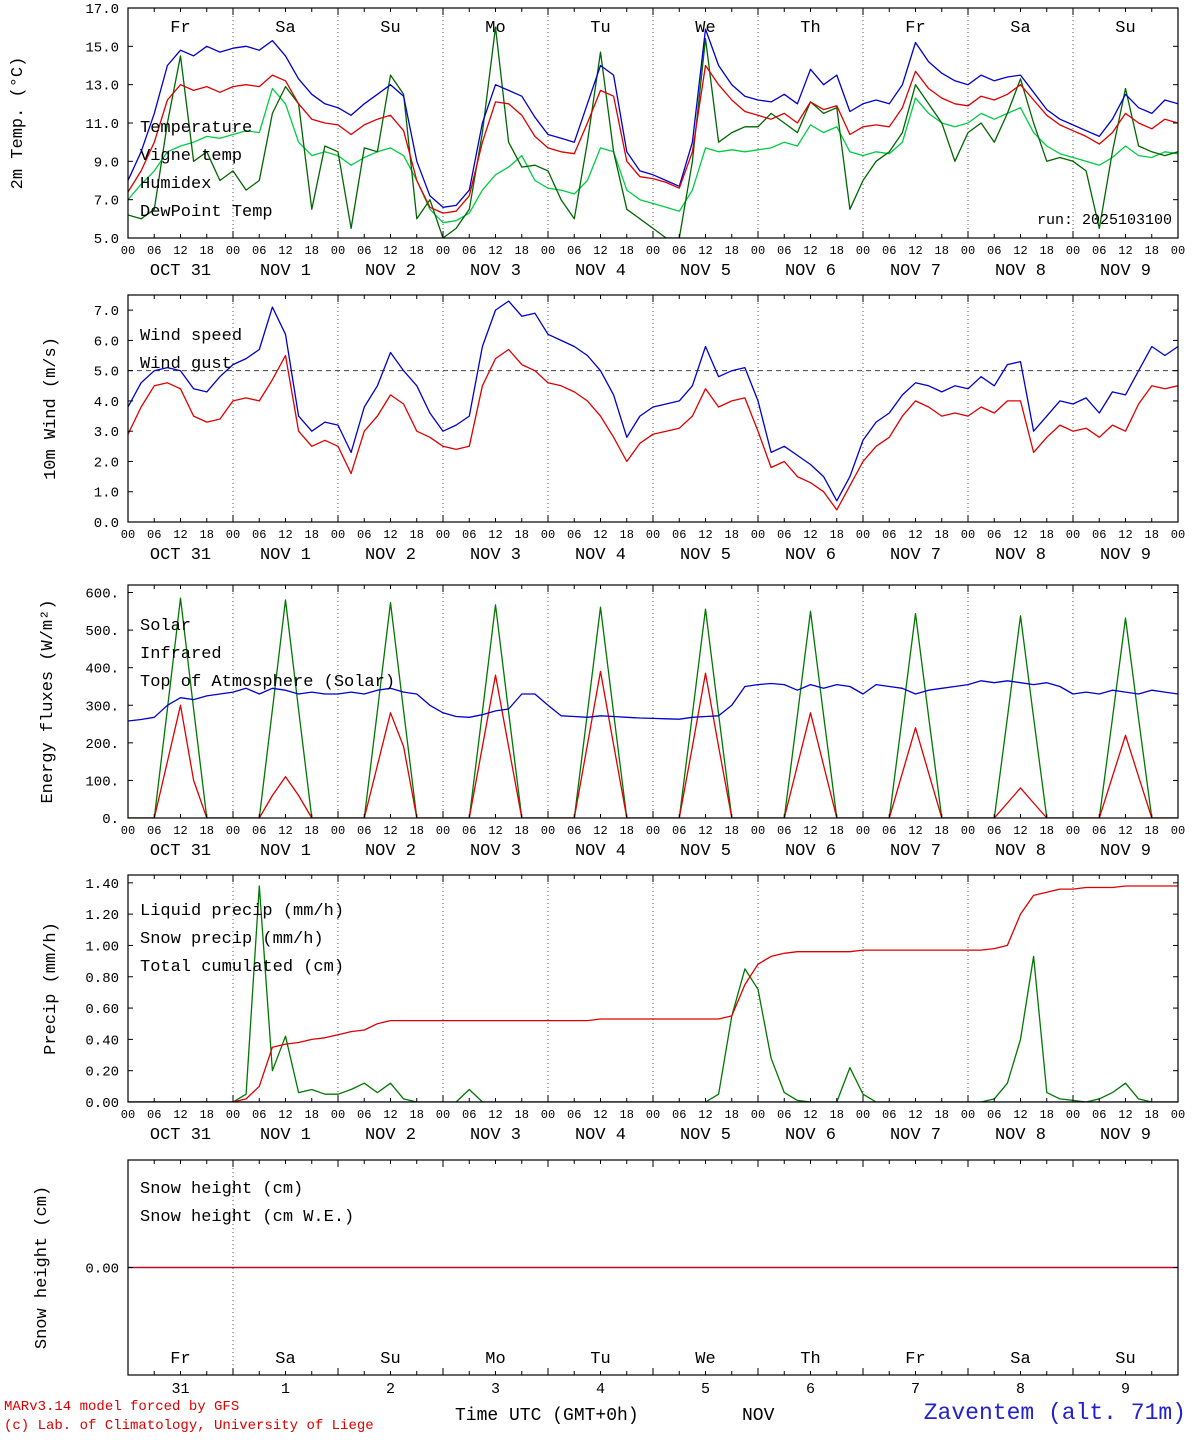 The image size is (1194, 1440). What do you see at coordinates (242, 911) in the screenshot?
I see `legend-liquid-precip-mm-h: Liquid precip (mm/h)` at bounding box center [242, 911].